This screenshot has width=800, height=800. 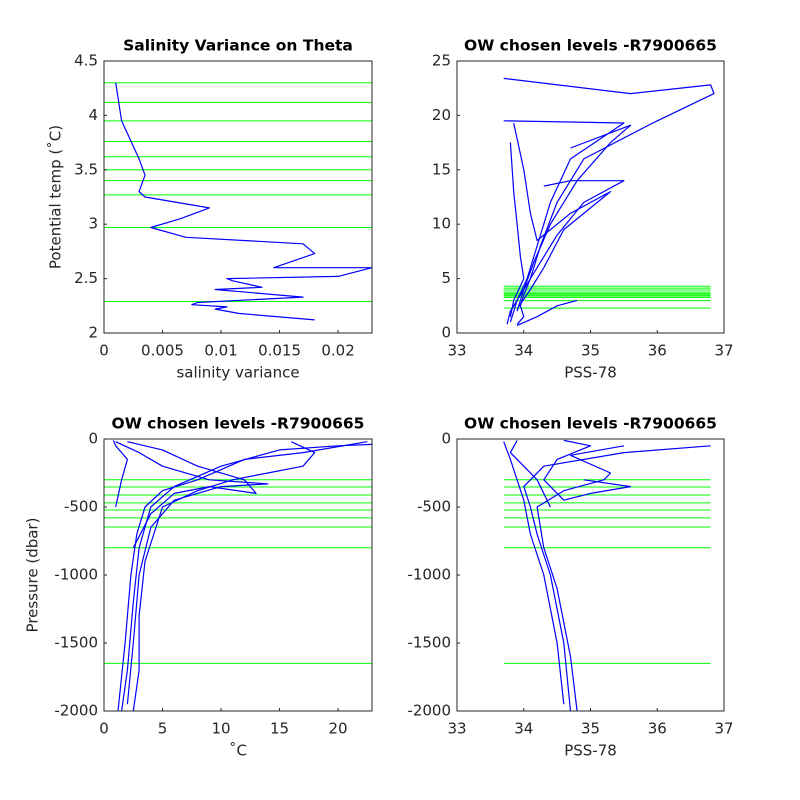 What do you see at coordinates (86, 61) in the screenshot?
I see `y-tick-label: 4.5` at bounding box center [86, 61].